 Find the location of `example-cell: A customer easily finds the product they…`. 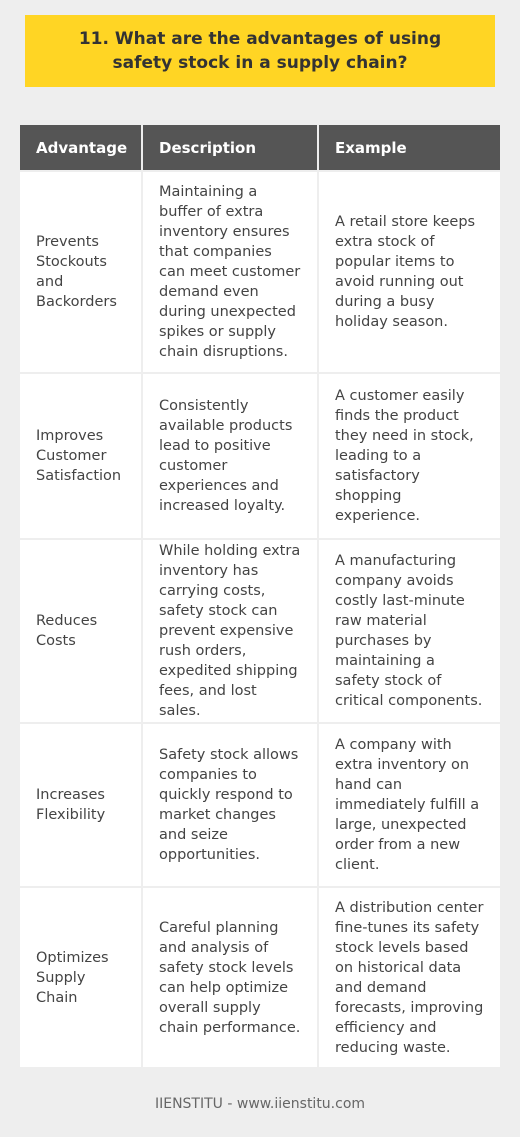

example-cell: A customer easily finds the product they… is located at coordinates (409, 455).